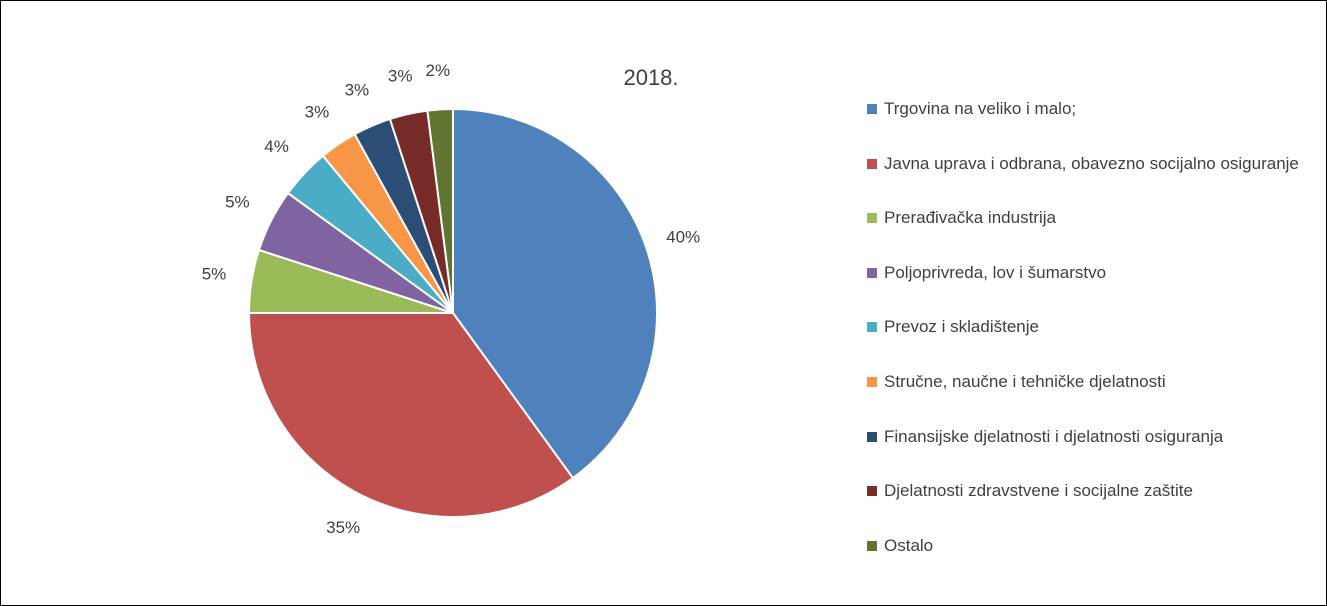 This screenshot has height=606, width=1327. Describe the element at coordinates (276, 146) in the screenshot. I see `data-label: 4%` at that location.